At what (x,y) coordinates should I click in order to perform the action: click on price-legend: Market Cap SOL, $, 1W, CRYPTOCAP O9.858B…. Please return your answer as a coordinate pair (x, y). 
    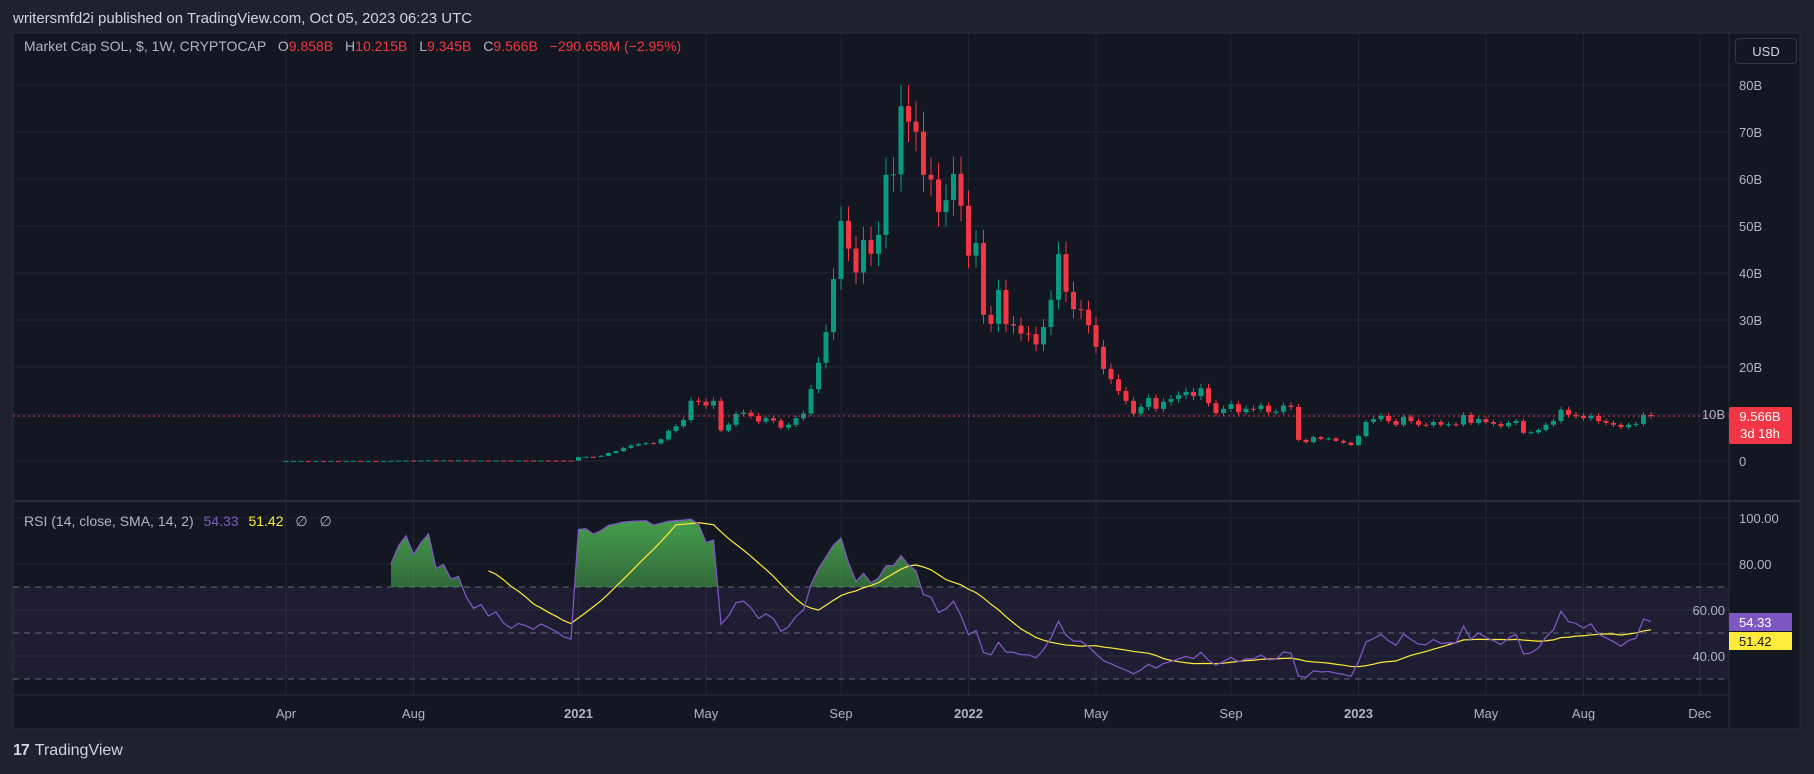
    Looking at the image, I should click on (352, 46).